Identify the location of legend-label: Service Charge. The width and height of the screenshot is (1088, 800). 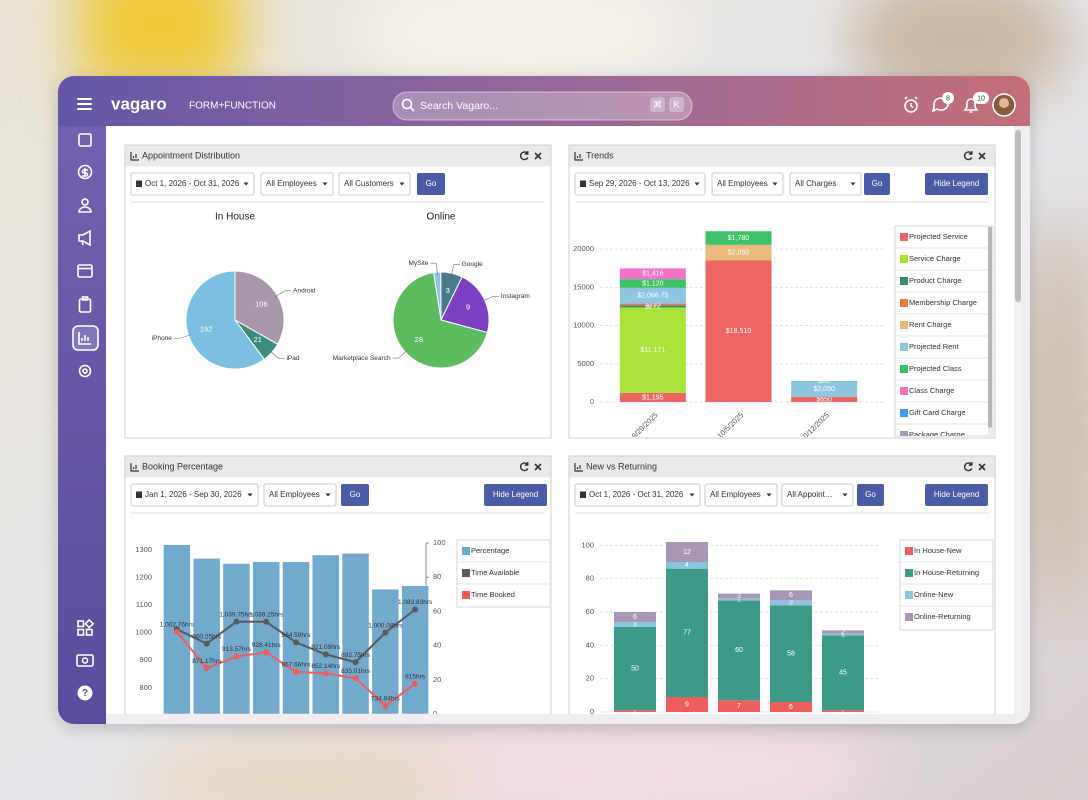
(935, 258).